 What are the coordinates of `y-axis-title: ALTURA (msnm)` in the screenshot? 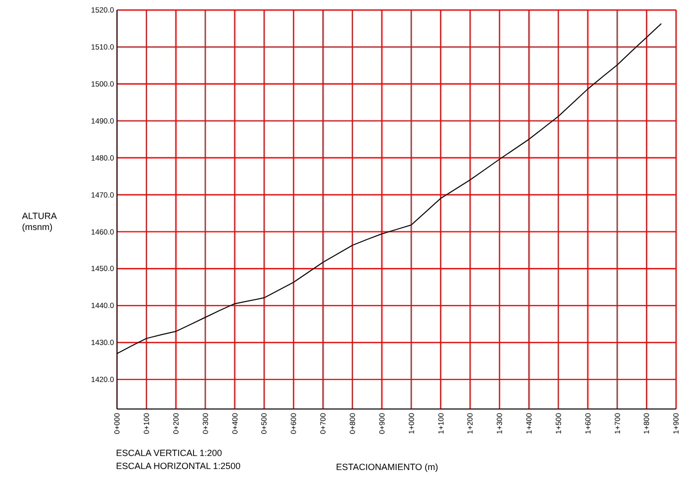 It's located at (39, 221).